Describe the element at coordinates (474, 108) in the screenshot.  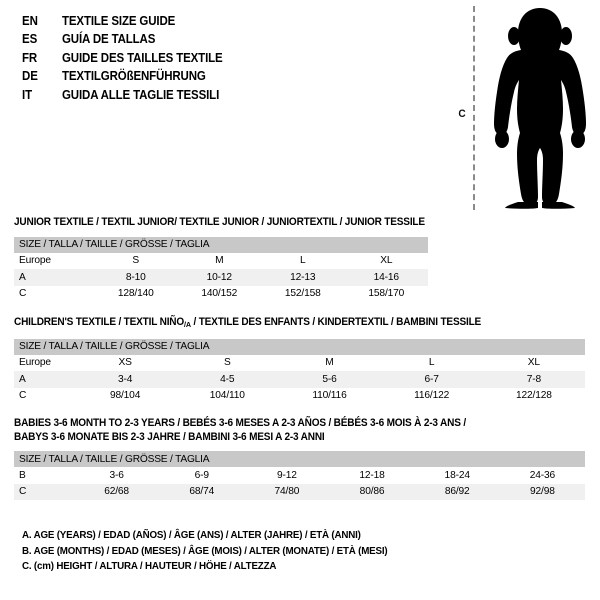
I see `height-dashed-line` at that location.